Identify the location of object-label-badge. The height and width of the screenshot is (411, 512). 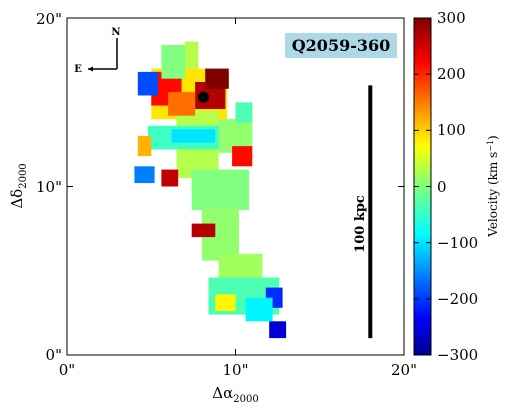
(341, 45).